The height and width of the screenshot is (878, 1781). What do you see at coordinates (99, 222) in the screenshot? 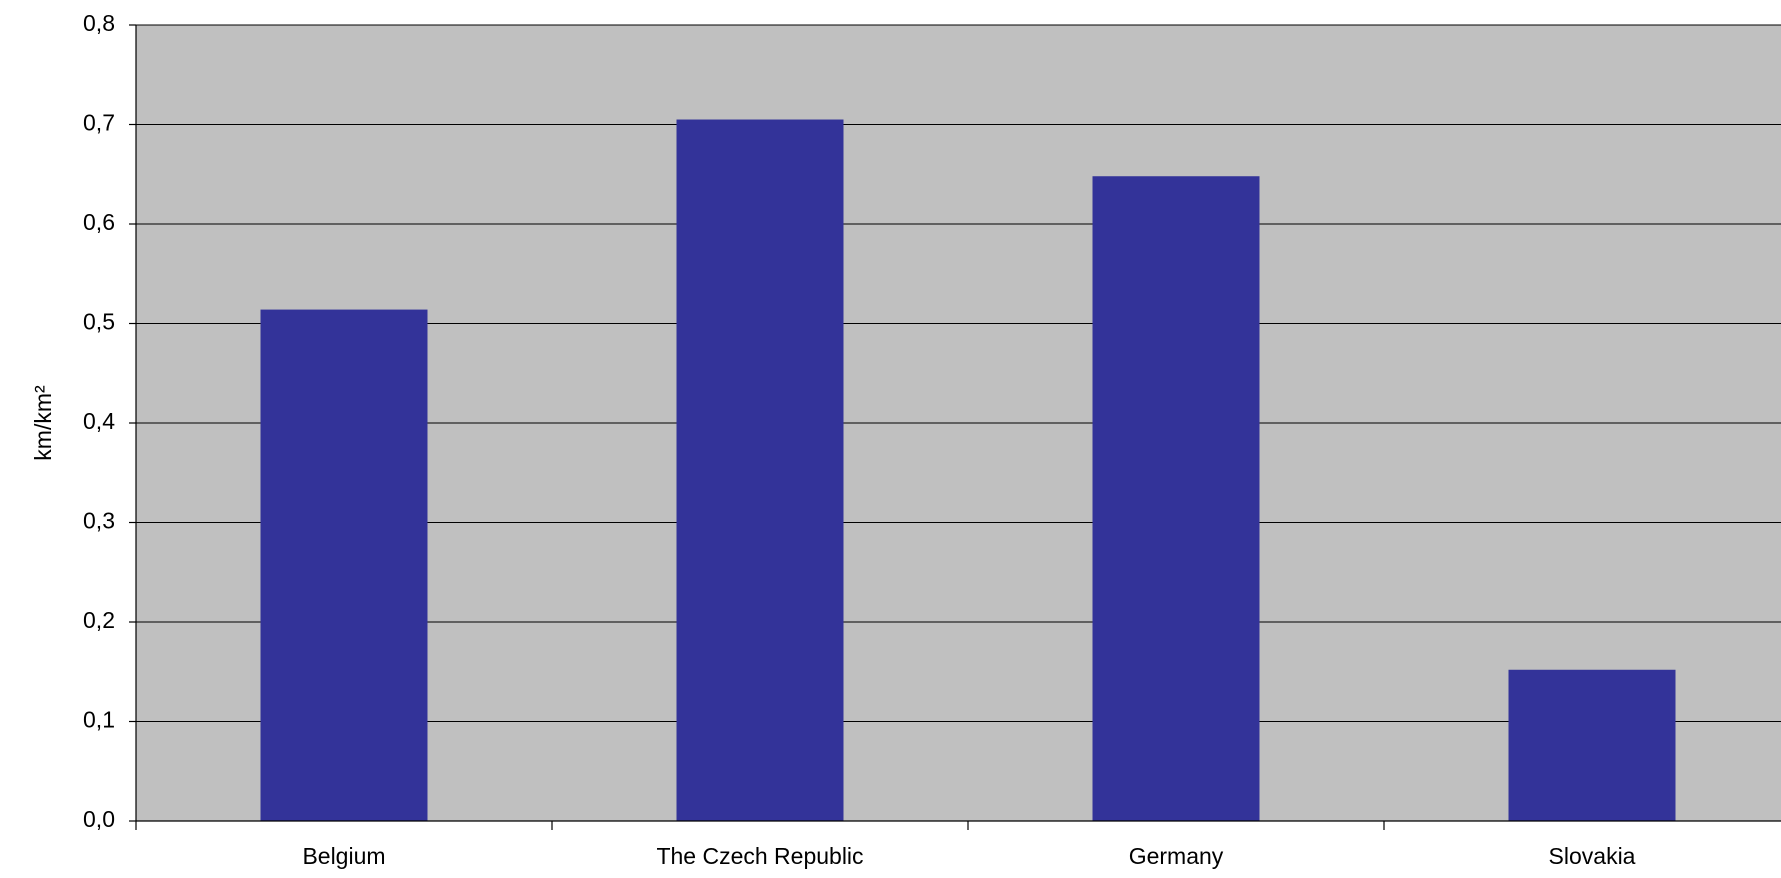
I see `y-tick-label: 0,6` at bounding box center [99, 222].